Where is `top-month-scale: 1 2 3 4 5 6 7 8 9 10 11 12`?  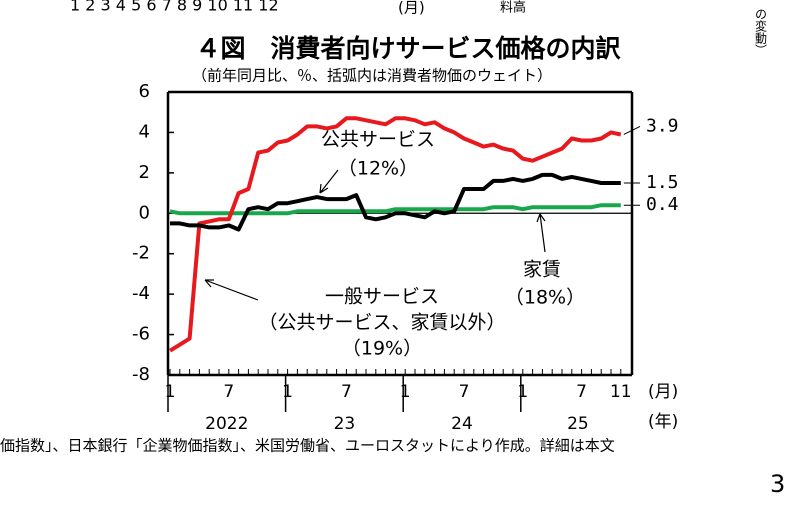
top-month-scale: 1 2 3 4 5 6 7 8 9 10 11 12 is located at coordinates (174, 7).